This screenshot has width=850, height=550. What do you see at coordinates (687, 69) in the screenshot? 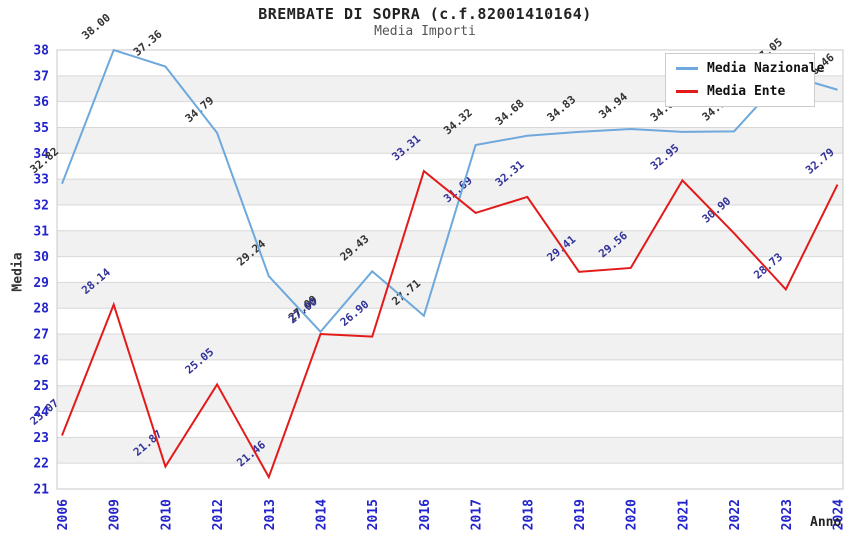
I see `legend-swatch-nazionale` at bounding box center [687, 69].